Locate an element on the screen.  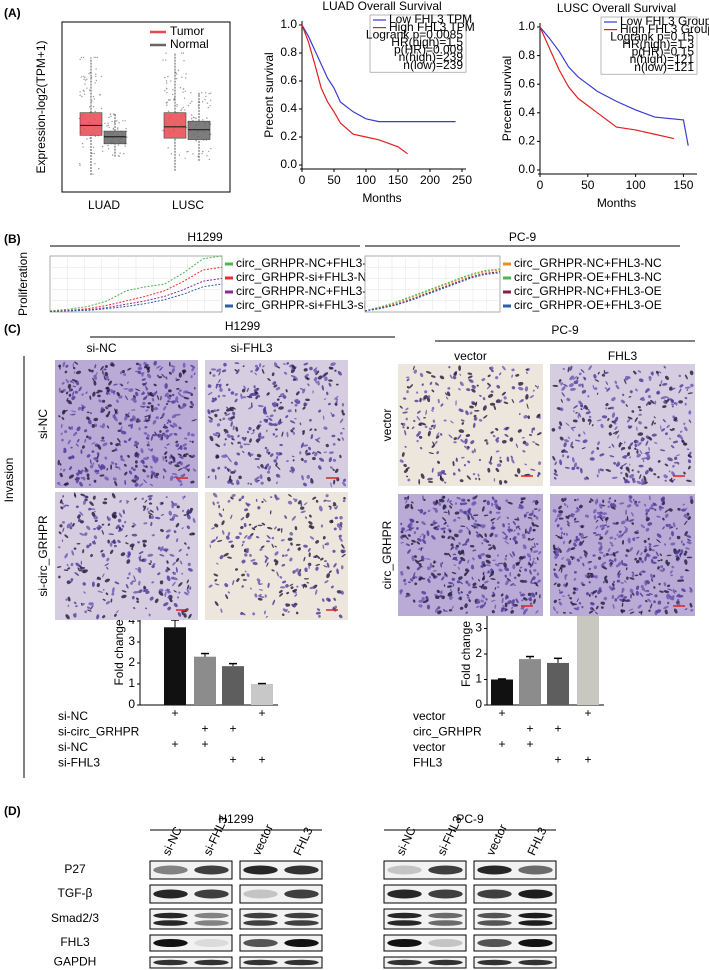
blot-frame is located at coordinates (191, 919).